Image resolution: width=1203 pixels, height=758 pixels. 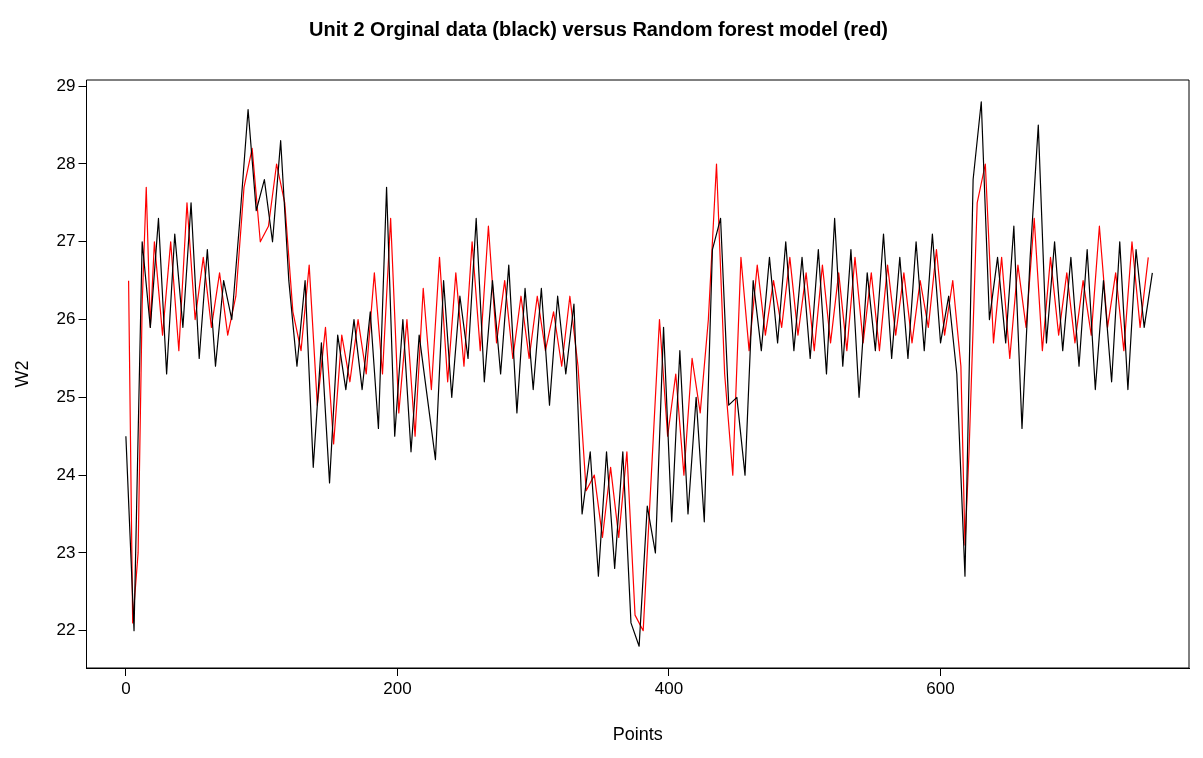 What do you see at coordinates (126, 688) in the screenshot?
I see `x-tick-label: 0` at bounding box center [126, 688].